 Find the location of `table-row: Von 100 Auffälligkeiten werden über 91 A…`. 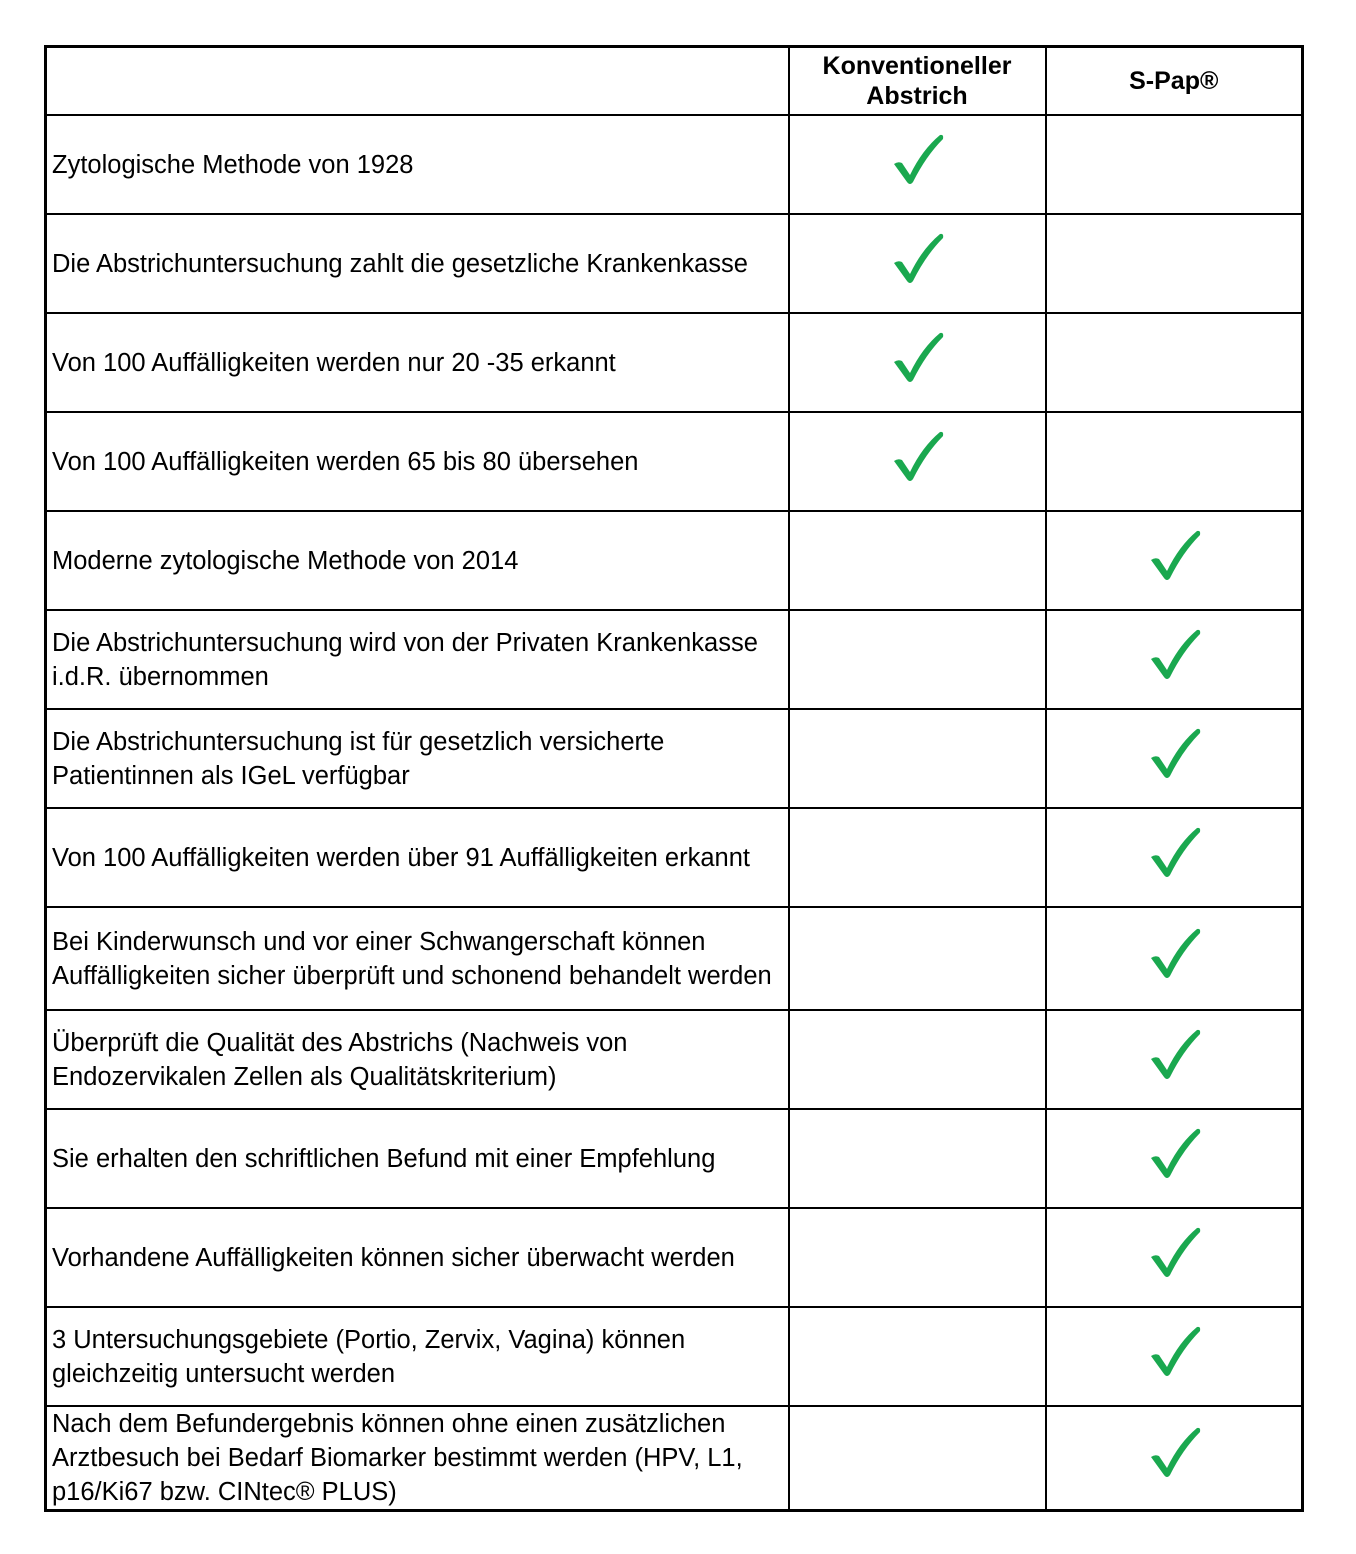

table-row: Von 100 Auffälligkeiten werden über 91 A… is located at coordinates (674, 857).